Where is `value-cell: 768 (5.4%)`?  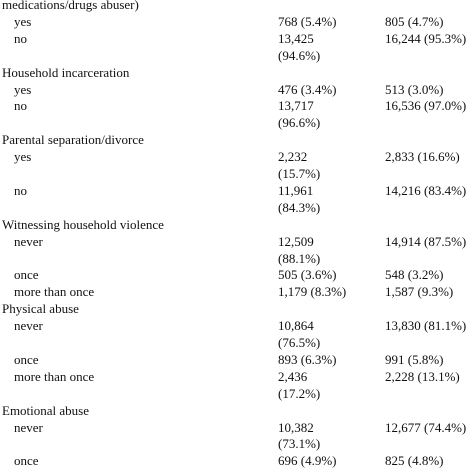 value-cell: 768 (5.4%) is located at coordinates (307, 21).